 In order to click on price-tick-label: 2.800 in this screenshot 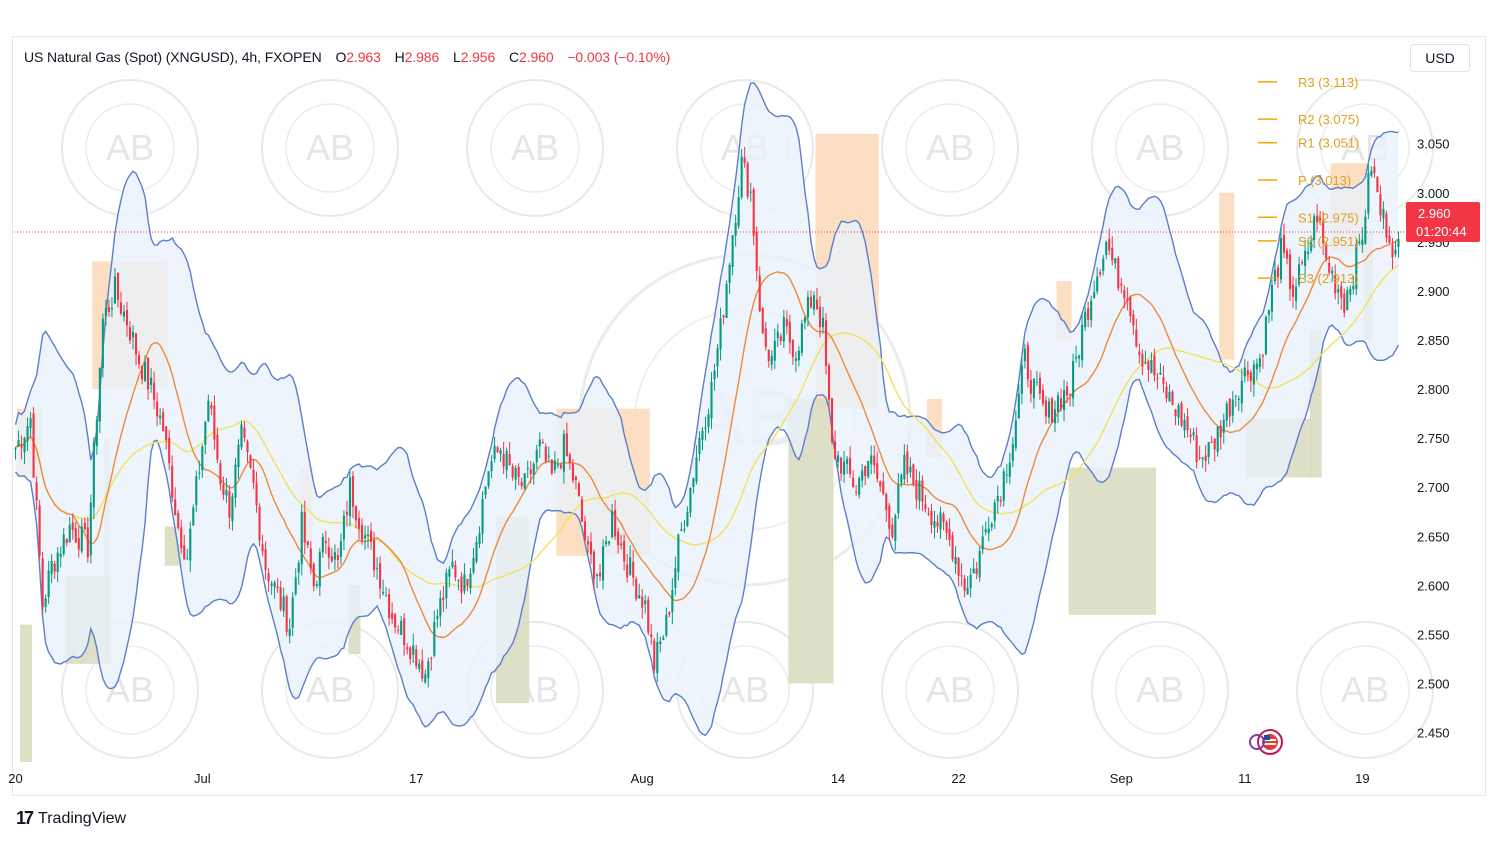, I will do `click(1433, 389)`.